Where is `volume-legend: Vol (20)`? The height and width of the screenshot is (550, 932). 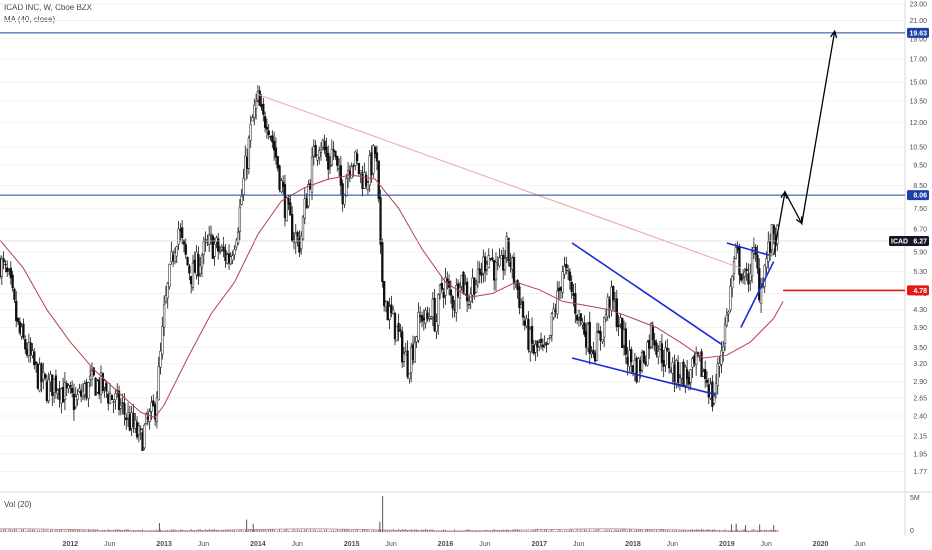 volume-legend: Vol (20) is located at coordinates (18, 504).